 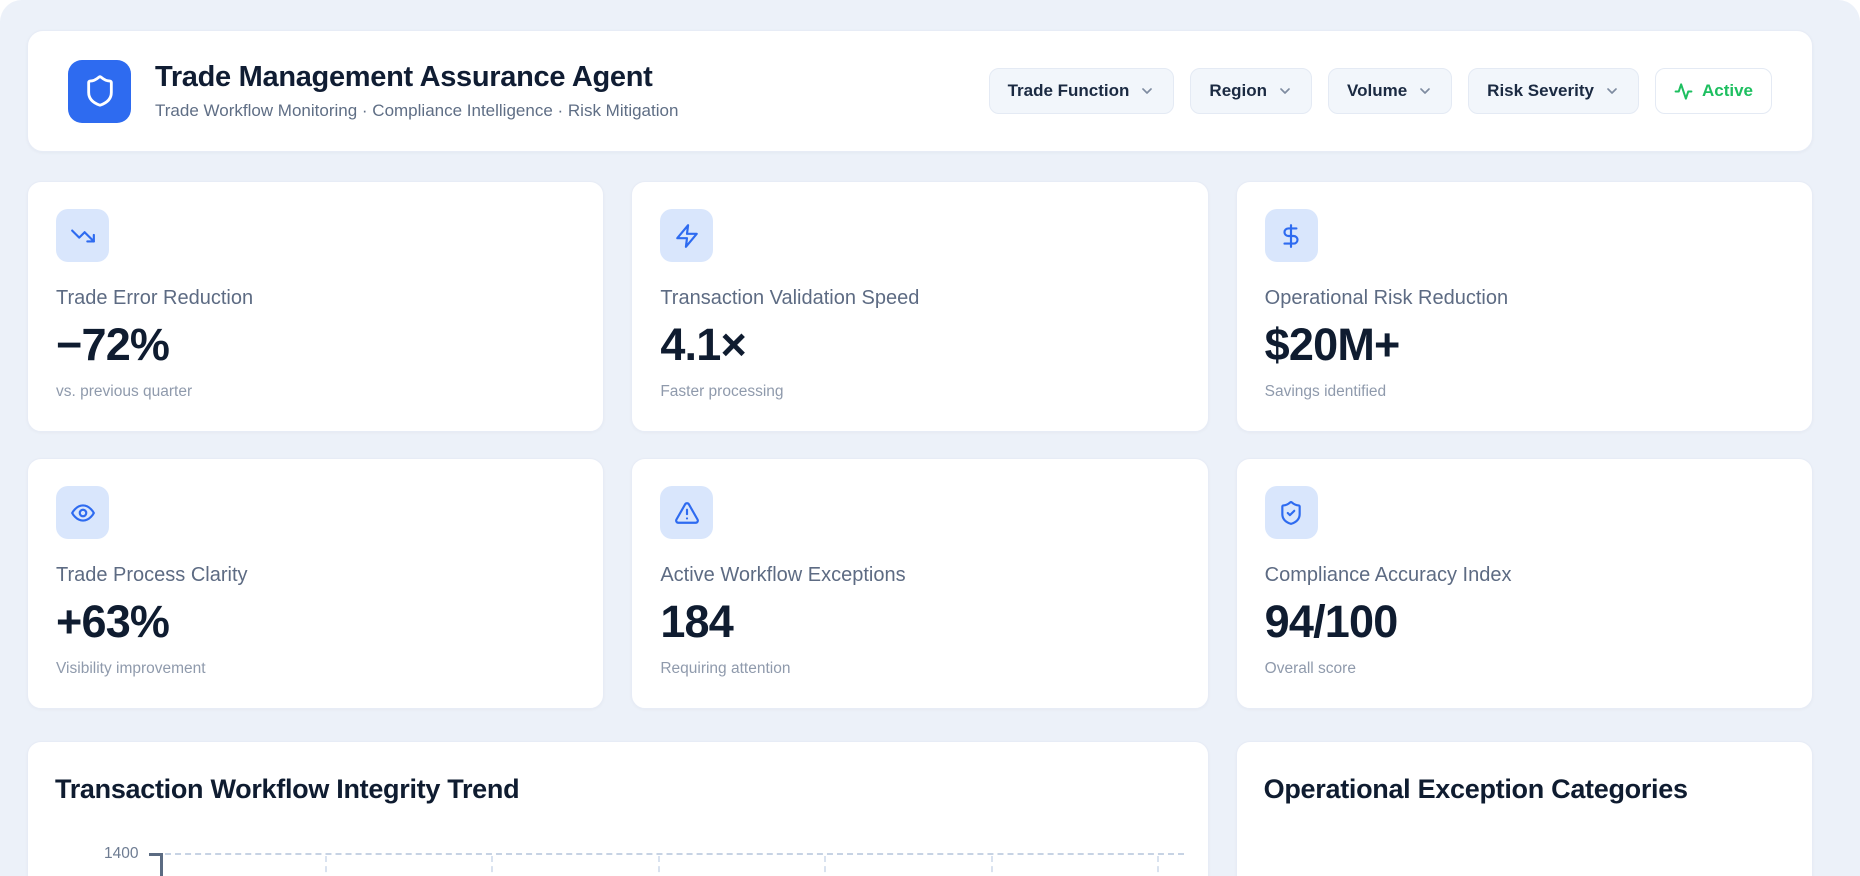 I want to click on filter-trade-function-label: Trade Function, so click(x=1068, y=90).